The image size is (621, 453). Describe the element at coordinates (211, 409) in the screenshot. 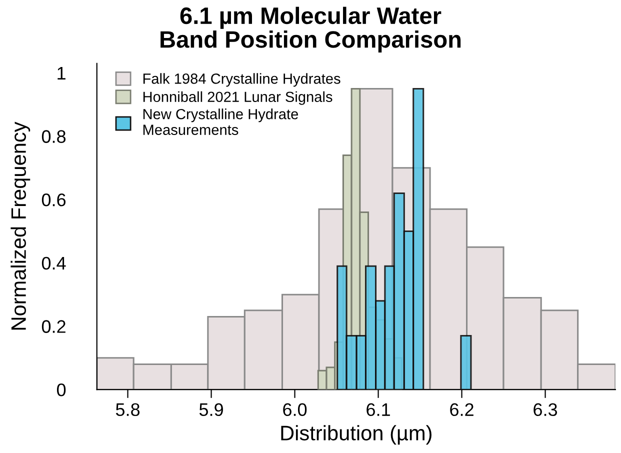

I see `x-tick-label: 5.9` at that location.